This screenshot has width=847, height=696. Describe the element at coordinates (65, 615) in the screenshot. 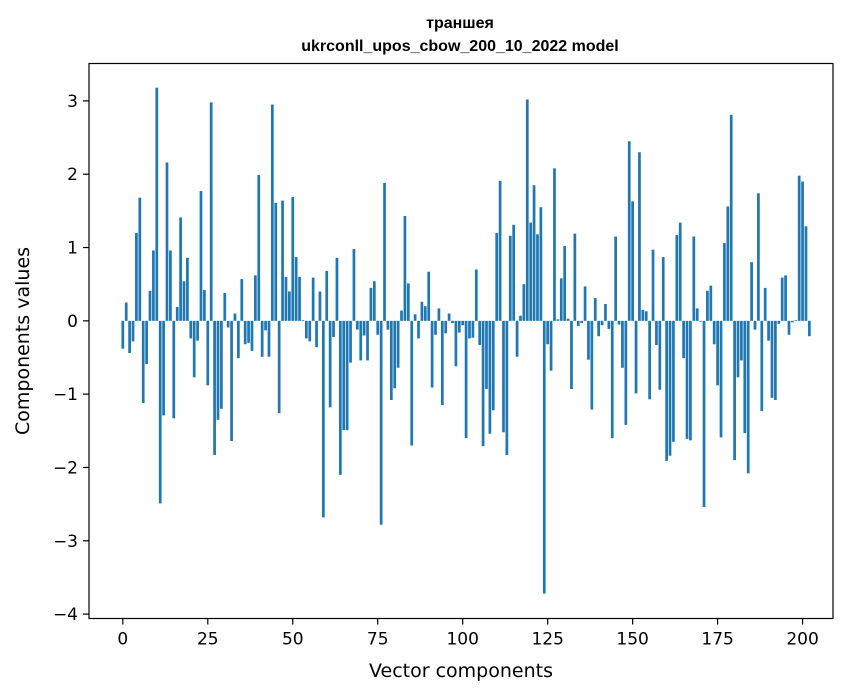

I see `y-tick-label: −4` at that location.